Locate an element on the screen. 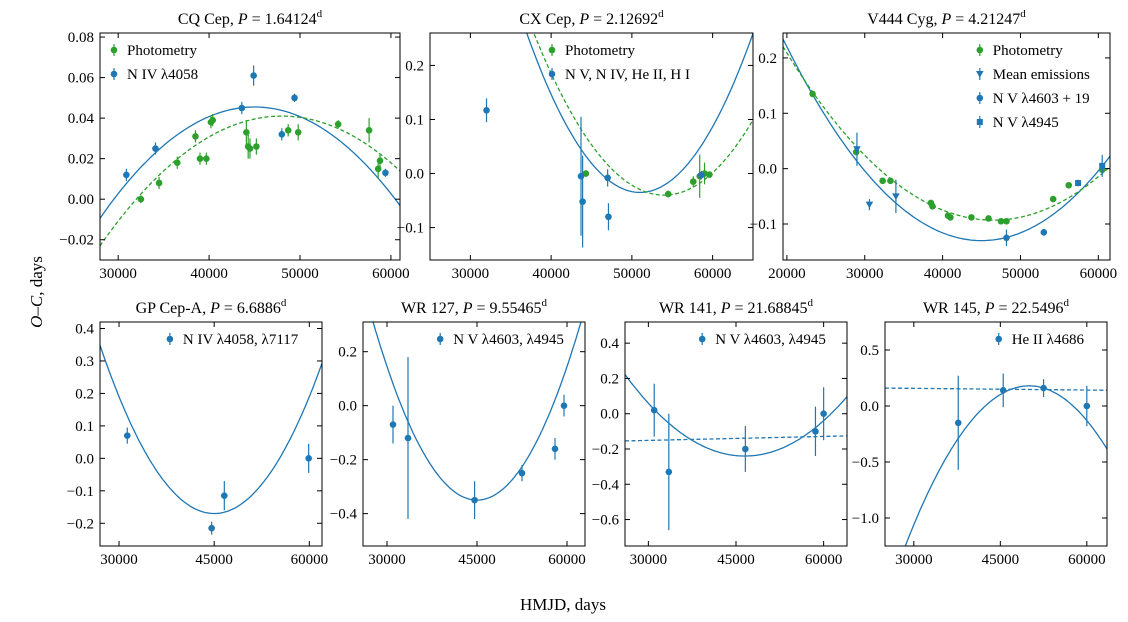 The height and width of the screenshot is (622, 1128). panel-title-star: CX Cep, is located at coordinates (549, 19).